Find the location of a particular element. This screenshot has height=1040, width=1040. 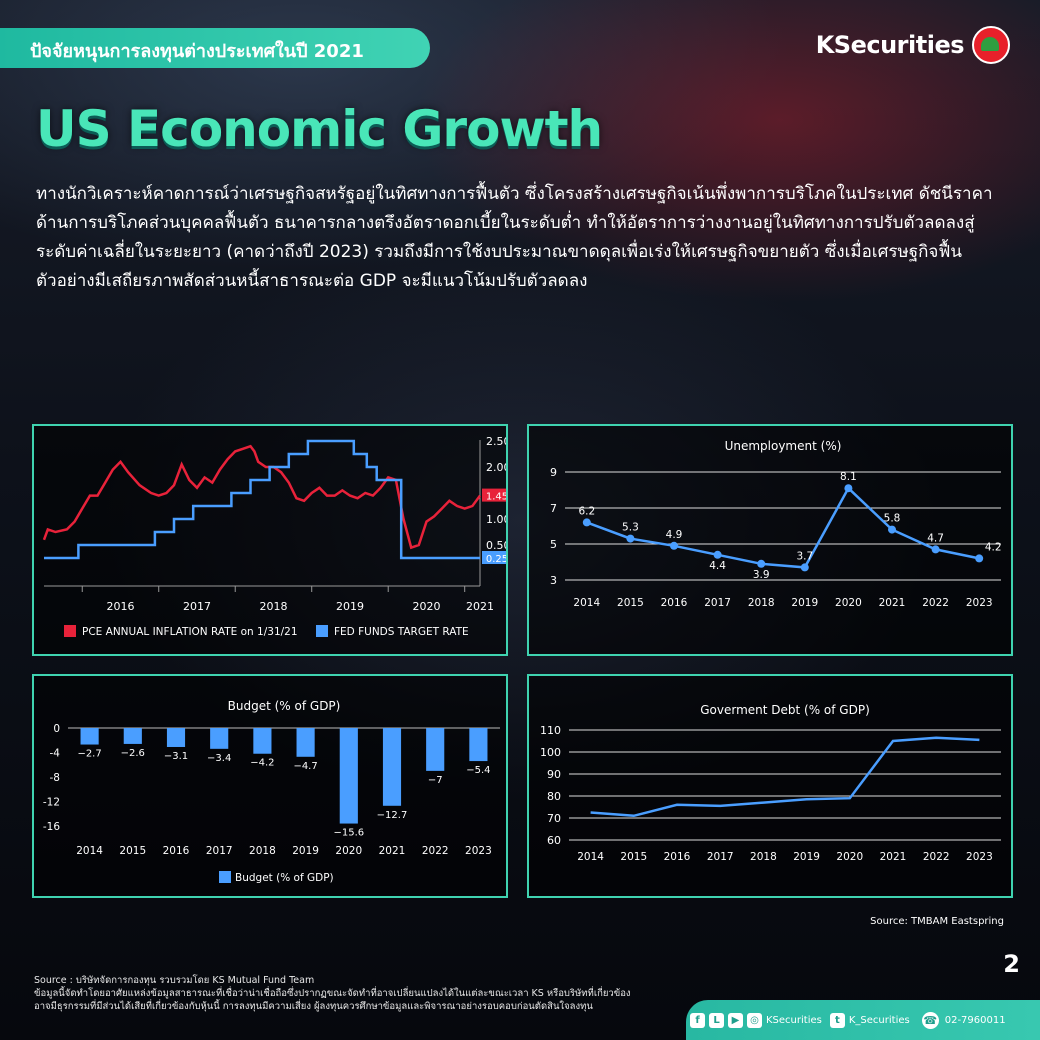

data-label: 4.9 is located at coordinates (674, 535).